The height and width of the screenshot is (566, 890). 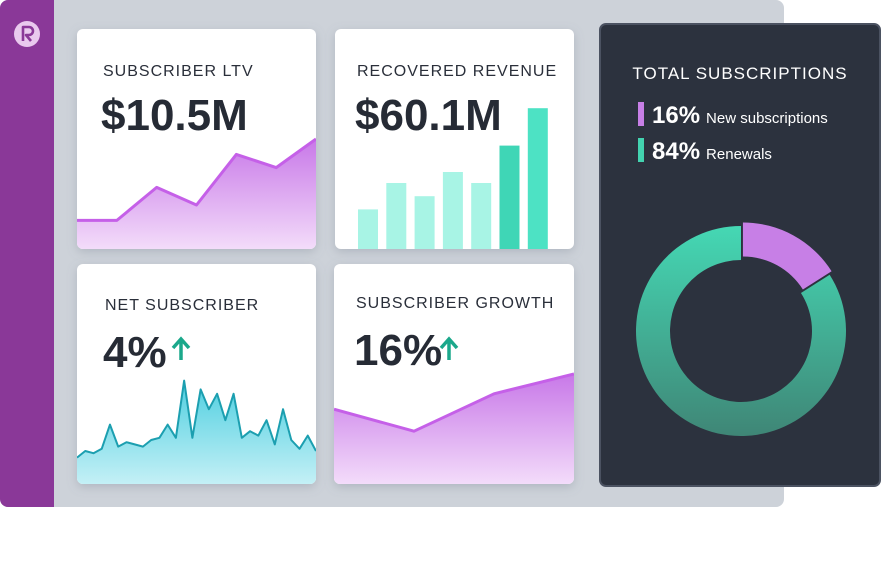 What do you see at coordinates (135, 352) in the screenshot?
I see `card-value: 4%` at bounding box center [135, 352].